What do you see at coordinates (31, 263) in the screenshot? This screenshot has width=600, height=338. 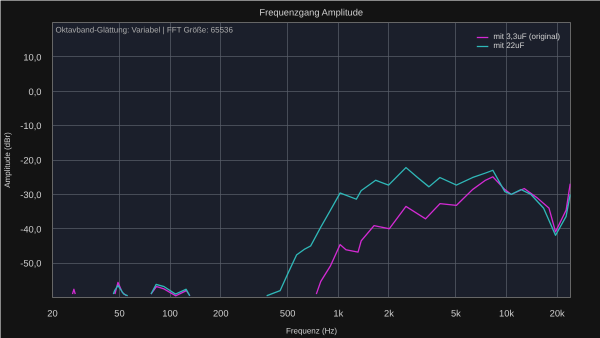 I see `y-tick-label: -50,0` at bounding box center [31, 263].